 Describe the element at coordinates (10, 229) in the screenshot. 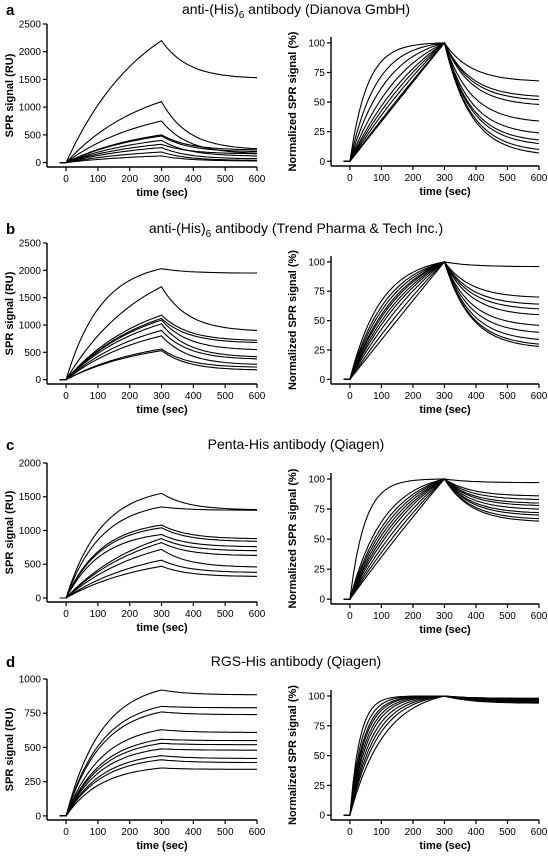

I see `panel-letter-b: b` at that location.